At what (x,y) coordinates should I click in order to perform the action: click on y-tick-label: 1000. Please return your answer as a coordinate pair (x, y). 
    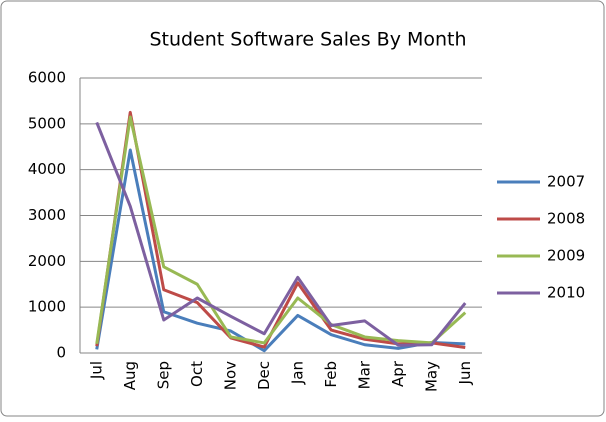
    Looking at the image, I should click on (47, 307).